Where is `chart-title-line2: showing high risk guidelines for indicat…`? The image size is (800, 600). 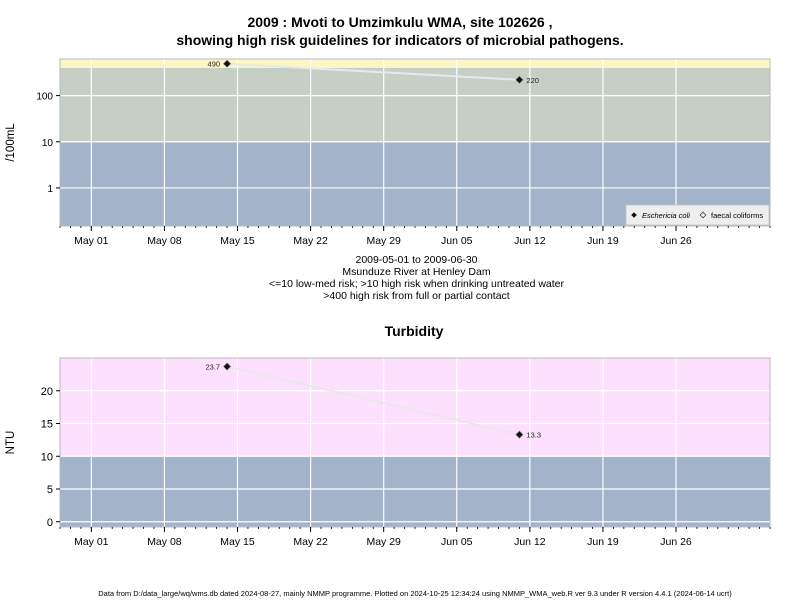 chart-title-line2: showing high risk guidelines for indicat… is located at coordinates (400, 40).